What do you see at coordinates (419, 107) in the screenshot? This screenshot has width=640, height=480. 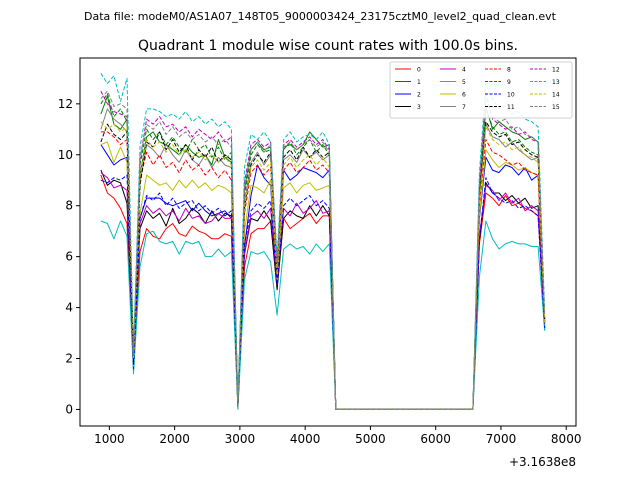 I see `legend-label-3: 3` at bounding box center [419, 107].